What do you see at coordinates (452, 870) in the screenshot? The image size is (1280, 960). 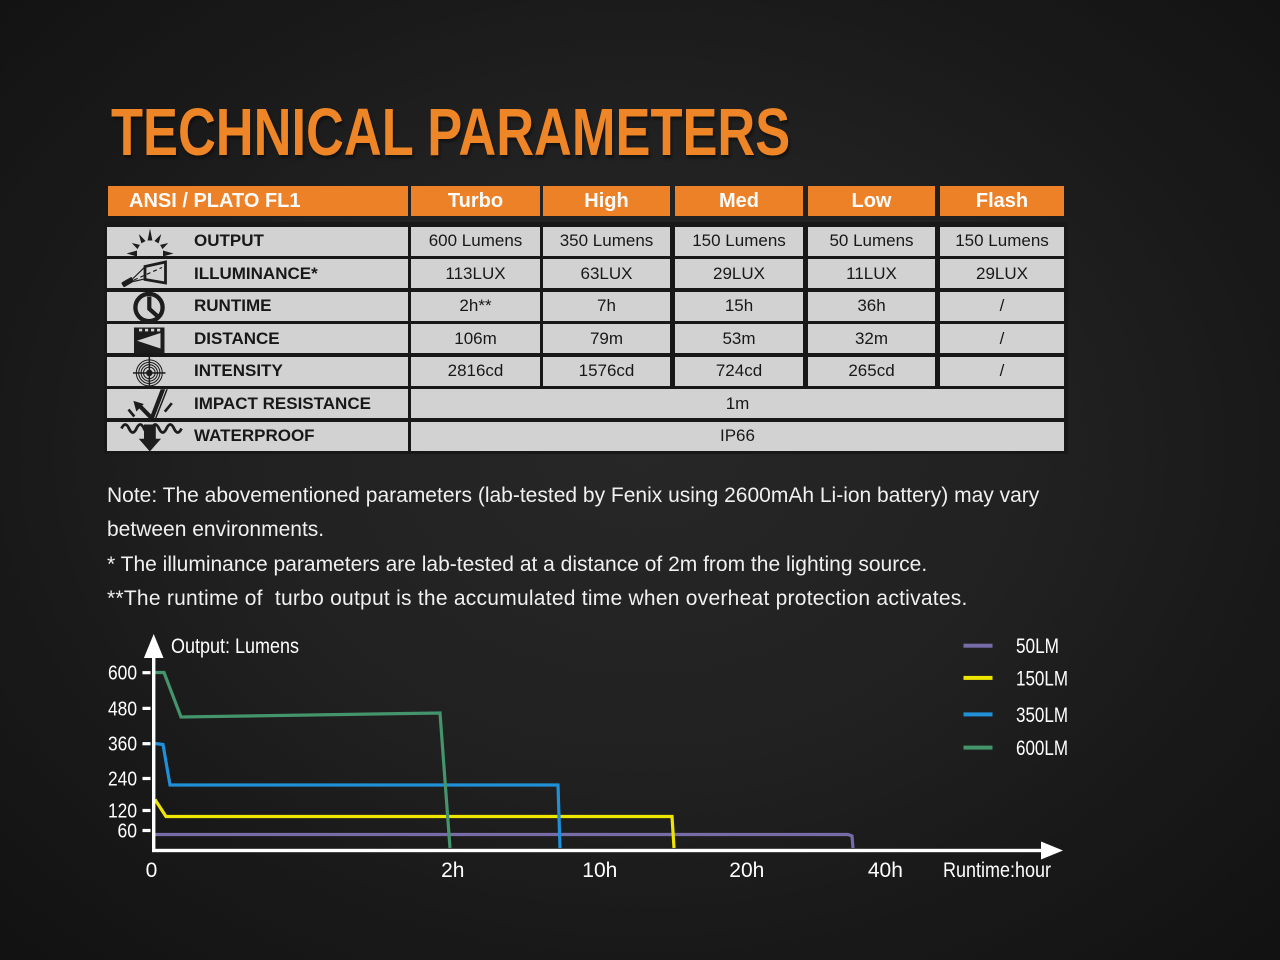 I see `svg-text: 2h` at bounding box center [452, 870].